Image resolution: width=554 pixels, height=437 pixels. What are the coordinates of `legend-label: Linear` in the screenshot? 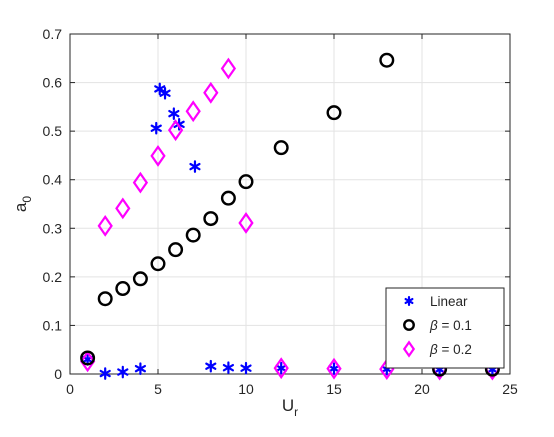 It's located at (449, 301).